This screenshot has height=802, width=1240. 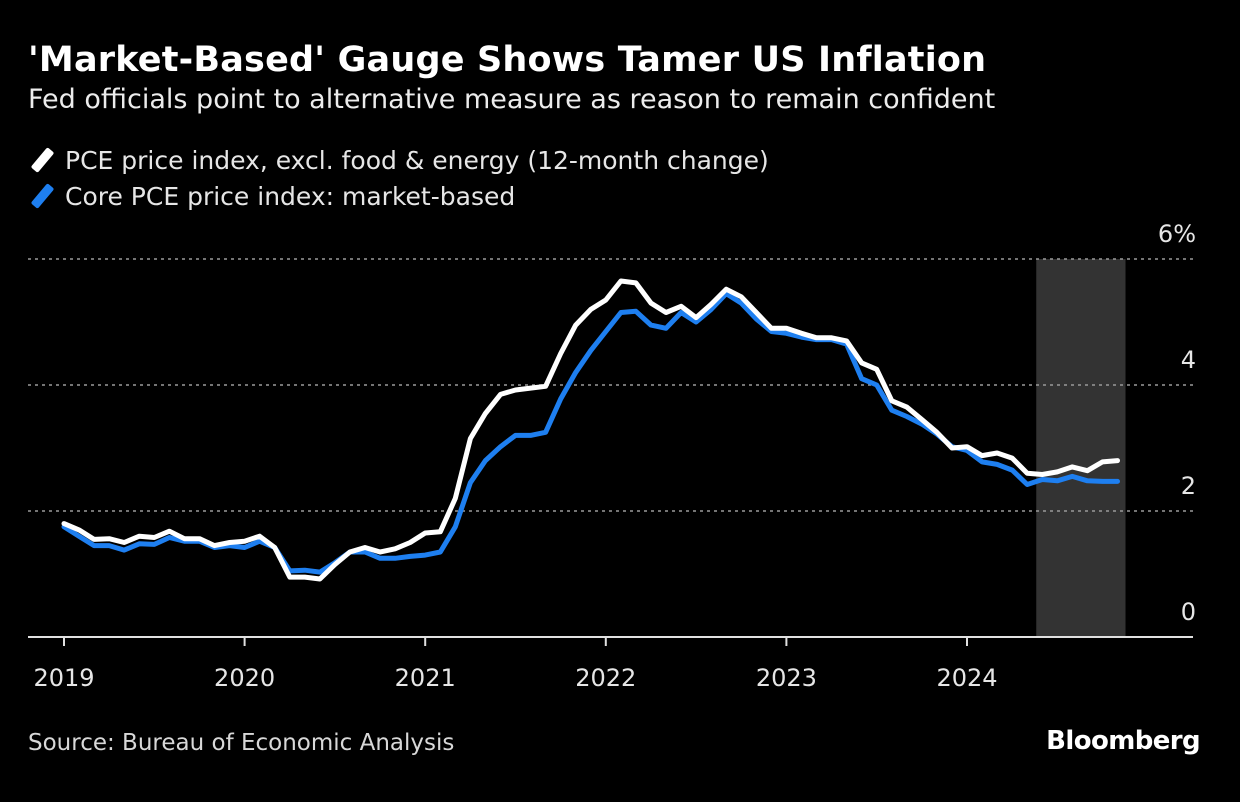 I want to click on x-tick-label-2020: 2020, so click(x=244, y=678).